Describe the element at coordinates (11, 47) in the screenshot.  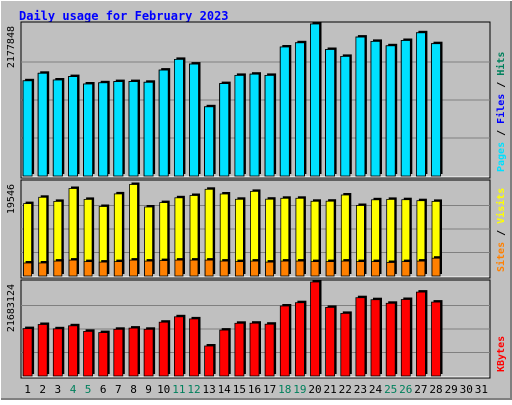
I see `max-value-label: 2177848` at that location.